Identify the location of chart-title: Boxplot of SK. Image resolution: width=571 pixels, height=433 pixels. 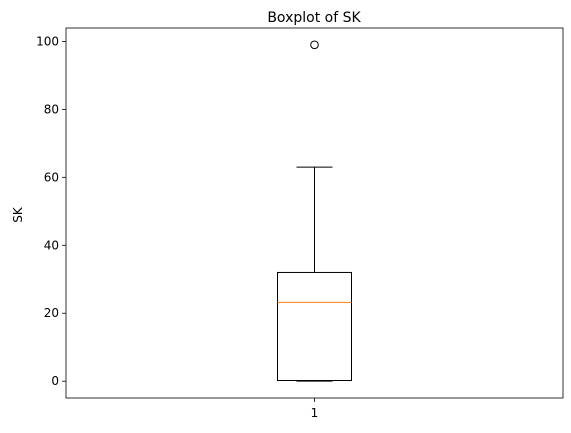
(314, 18).